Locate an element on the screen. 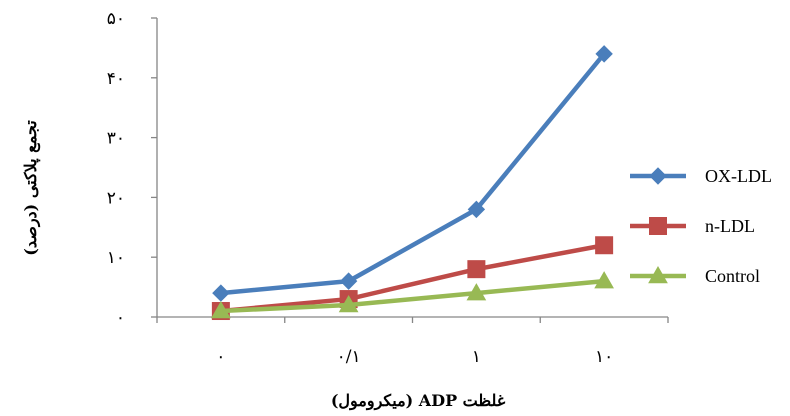 Image resolution: width=790 pixels, height=416 pixels. y-tick-label: ۰ is located at coordinates (120, 318).